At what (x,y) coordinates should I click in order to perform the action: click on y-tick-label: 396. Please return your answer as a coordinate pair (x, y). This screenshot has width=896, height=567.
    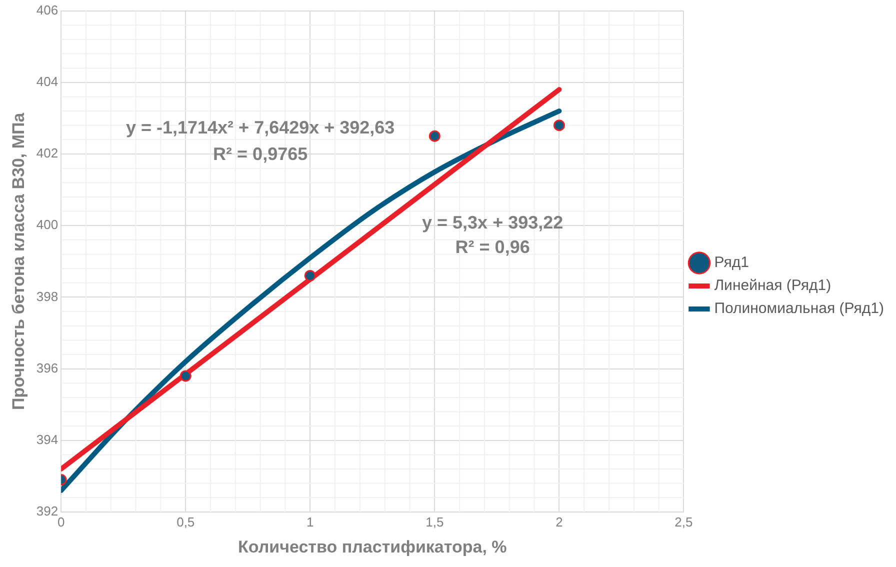
    Looking at the image, I should click on (47, 368).